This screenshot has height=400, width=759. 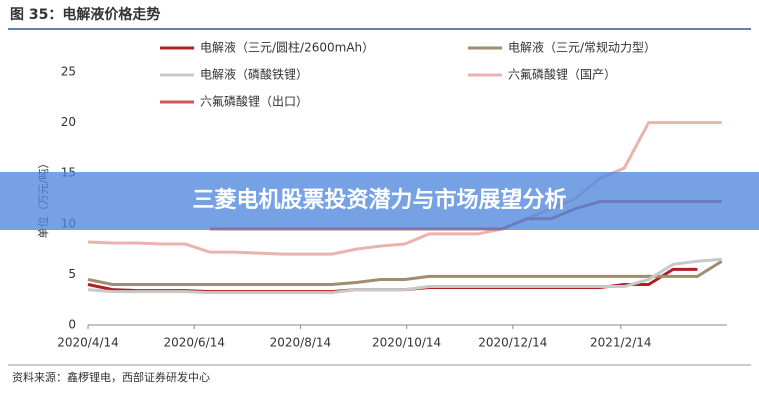 What do you see at coordinates (88, 343) in the screenshot?
I see `x-tick-label: 2020/4/14` at bounding box center [88, 343].